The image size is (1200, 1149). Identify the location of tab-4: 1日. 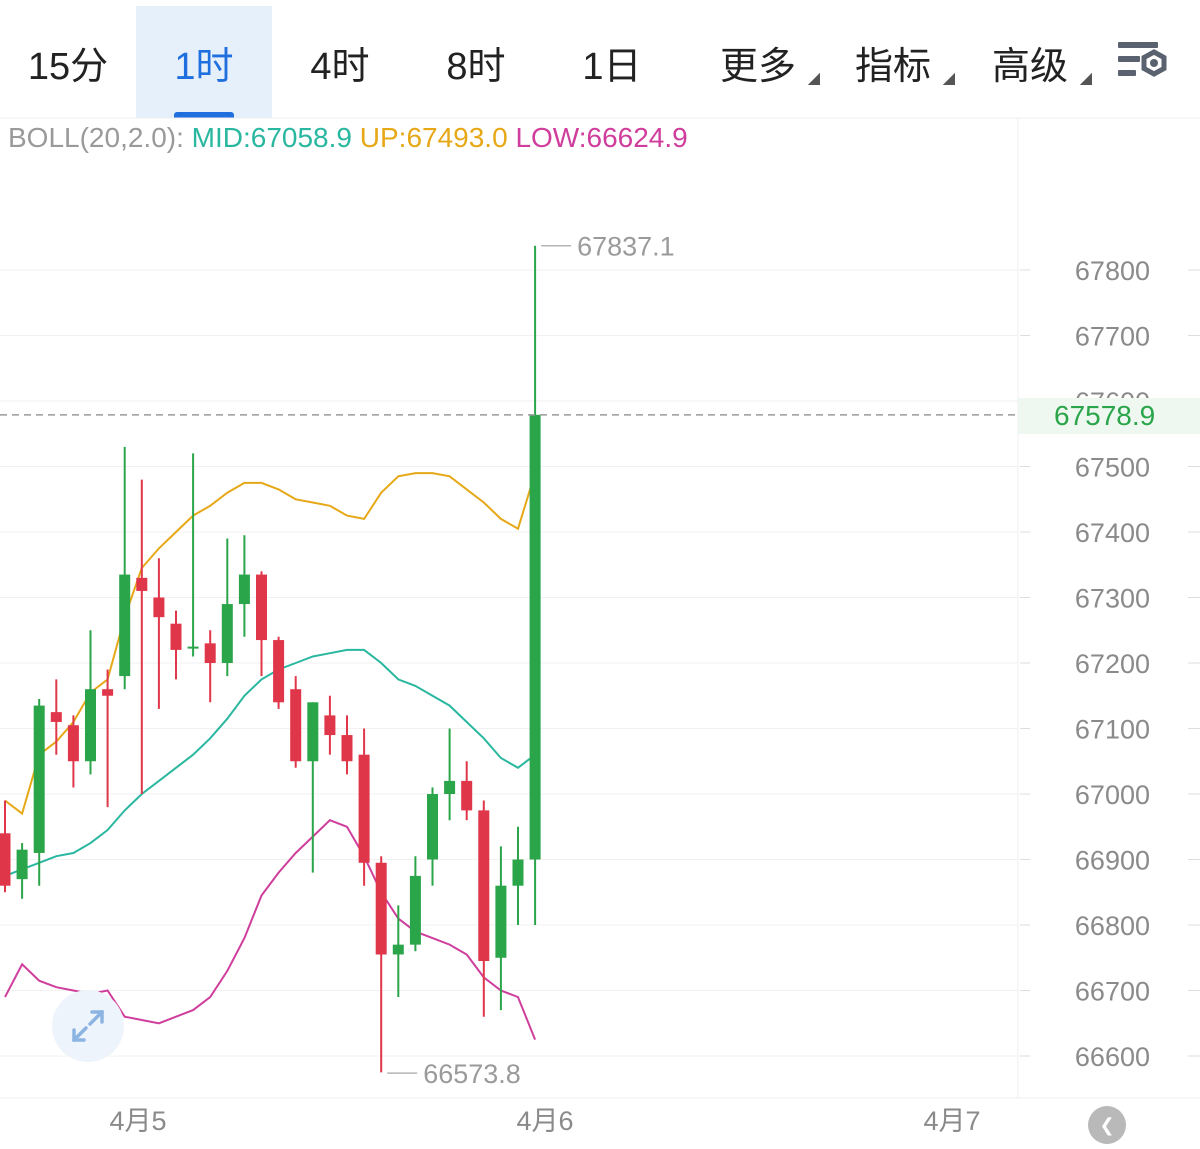
(612, 62).